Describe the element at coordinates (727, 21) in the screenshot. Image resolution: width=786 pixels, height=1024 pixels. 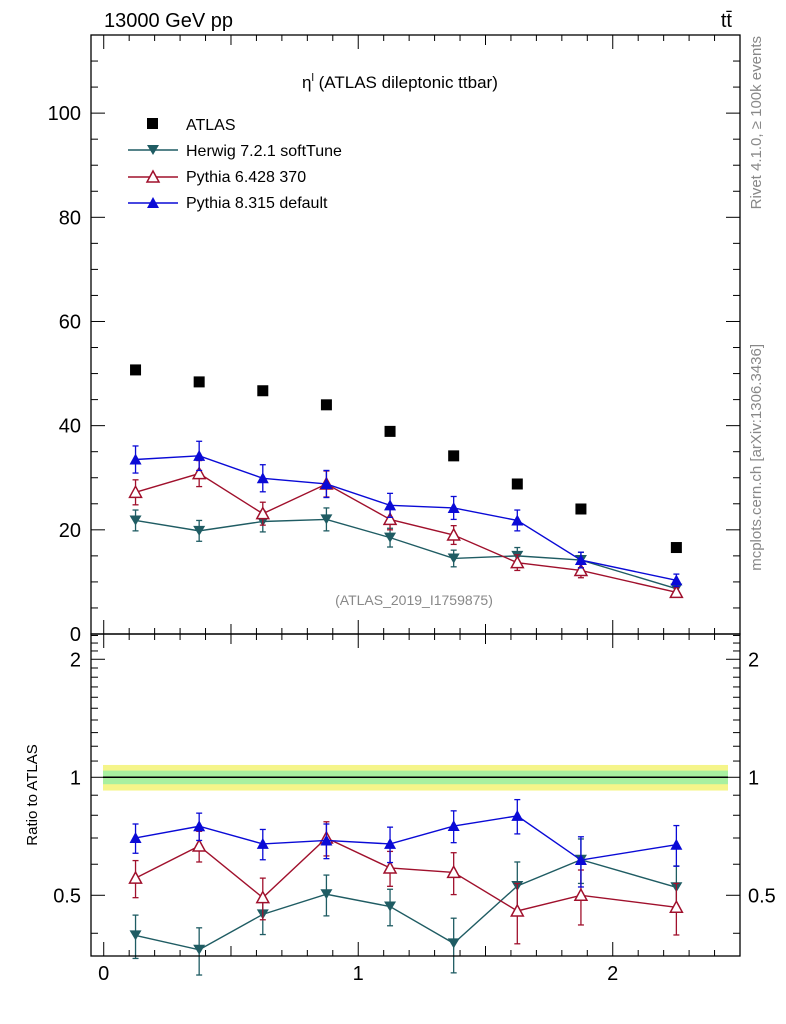
I see `header-right-label: tt̄` at that location.